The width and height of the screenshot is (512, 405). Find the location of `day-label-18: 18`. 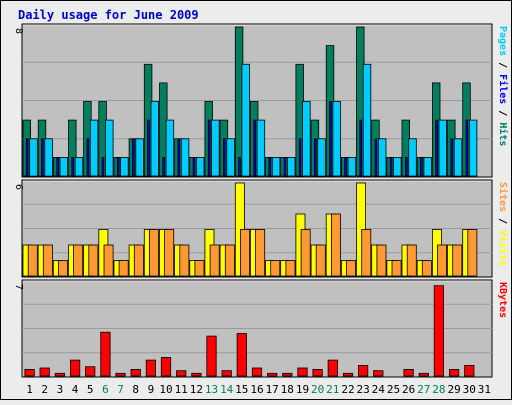

day-label-18: 18 is located at coordinates (287, 389).